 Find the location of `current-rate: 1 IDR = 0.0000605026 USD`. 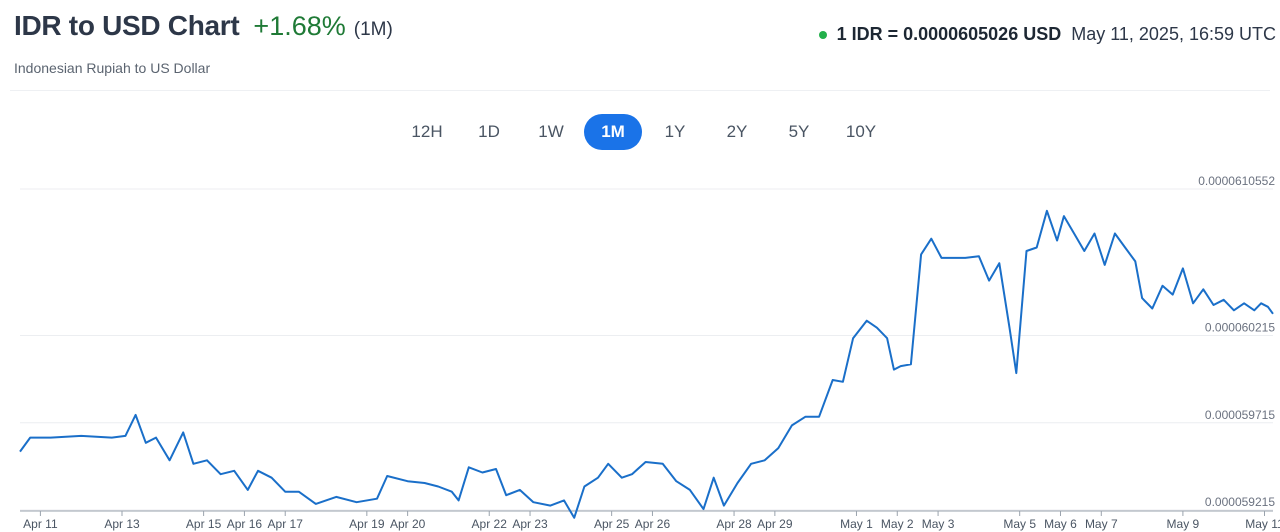

current-rate: 1 IDR = 0.0000605026 USD is located at coordinates (949, 34).